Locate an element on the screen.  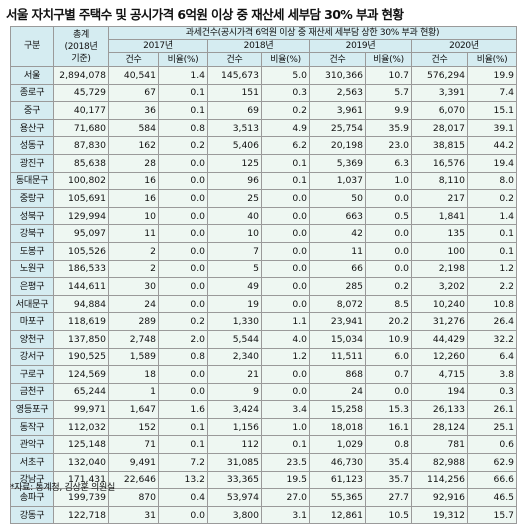
ratio-cell: 35.4 is located at coordinates (388, 462).